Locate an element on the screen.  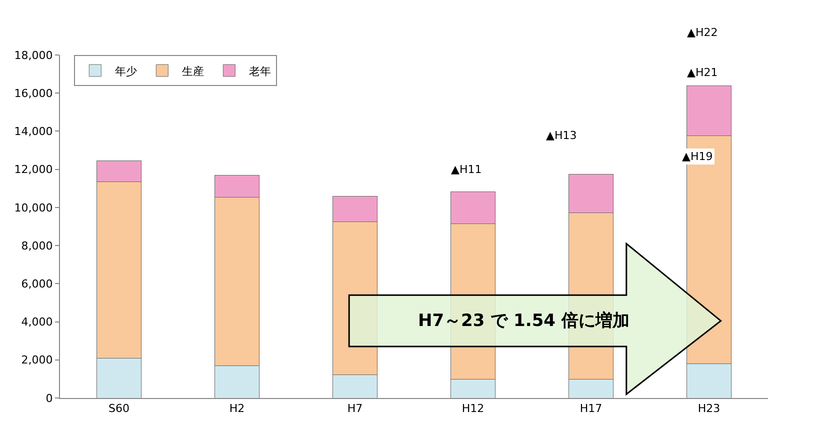
y-tick-label: 0 is located at coordinates (49, 398).